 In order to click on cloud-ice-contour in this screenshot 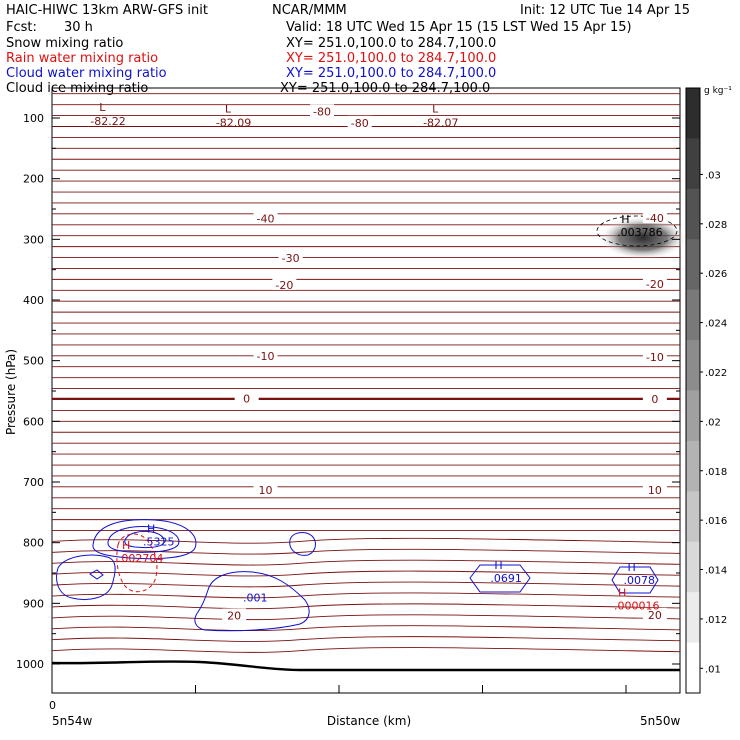, I will do `click(637, 231)`.